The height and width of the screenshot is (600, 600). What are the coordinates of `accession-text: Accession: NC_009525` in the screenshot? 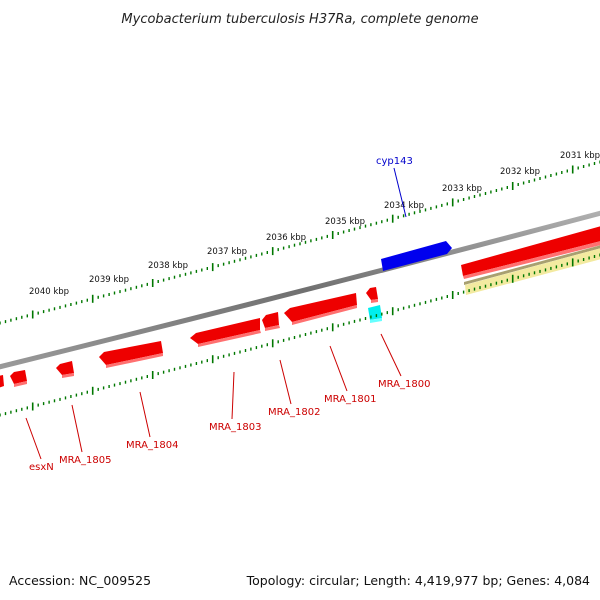 It's located at (80, 580).